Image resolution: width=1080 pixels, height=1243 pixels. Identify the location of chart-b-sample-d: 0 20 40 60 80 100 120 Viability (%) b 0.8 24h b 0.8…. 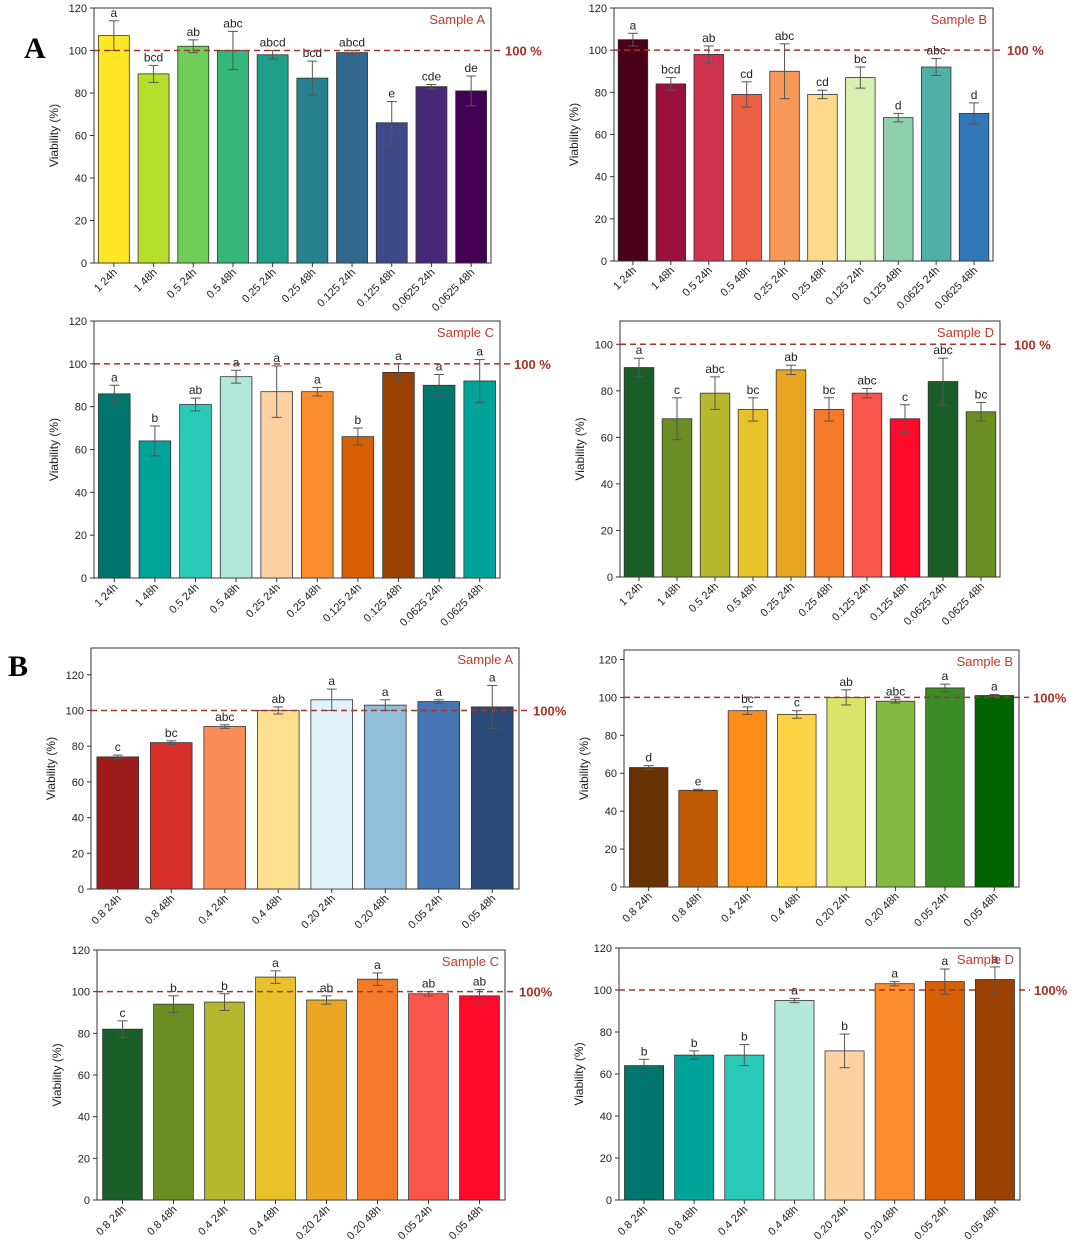
(820, 1092).